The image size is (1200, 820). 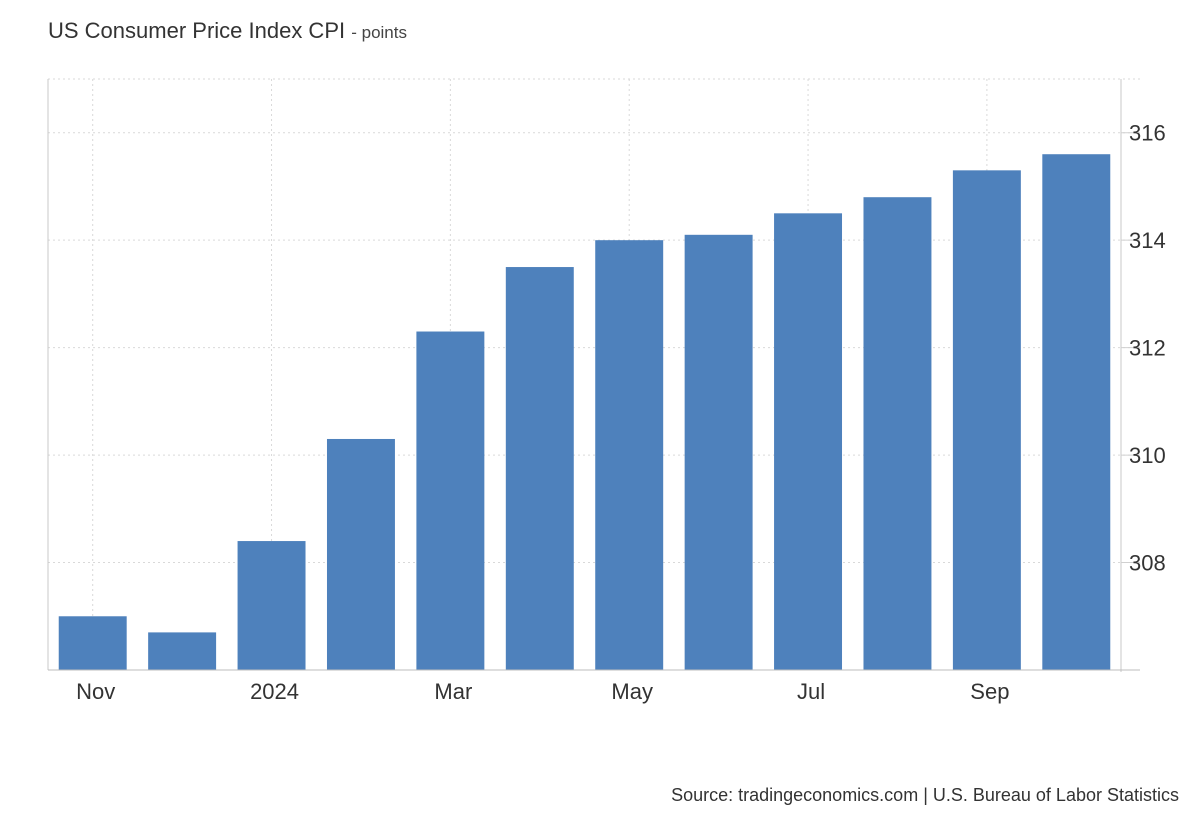 What do you see at coordinates (1147, 240) in the screenshot?
I see `y-tick-label: 314` at bounding box center [1147, 240].